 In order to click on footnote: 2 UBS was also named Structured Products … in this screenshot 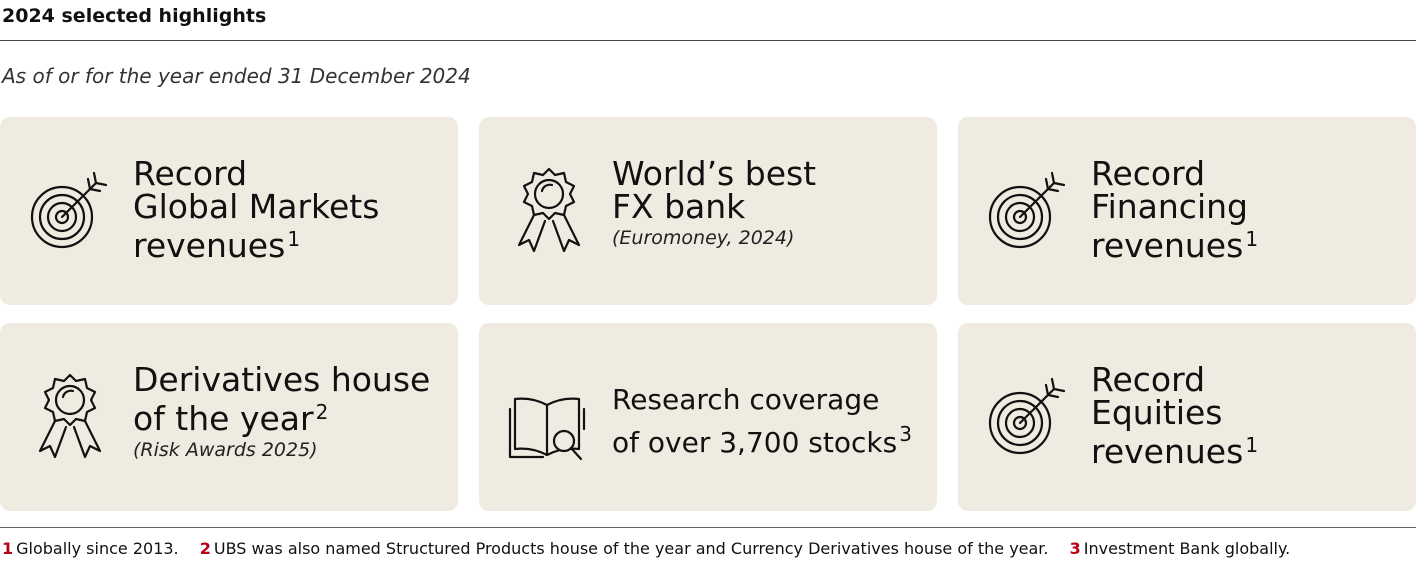, I will do `click(624, 548)`.